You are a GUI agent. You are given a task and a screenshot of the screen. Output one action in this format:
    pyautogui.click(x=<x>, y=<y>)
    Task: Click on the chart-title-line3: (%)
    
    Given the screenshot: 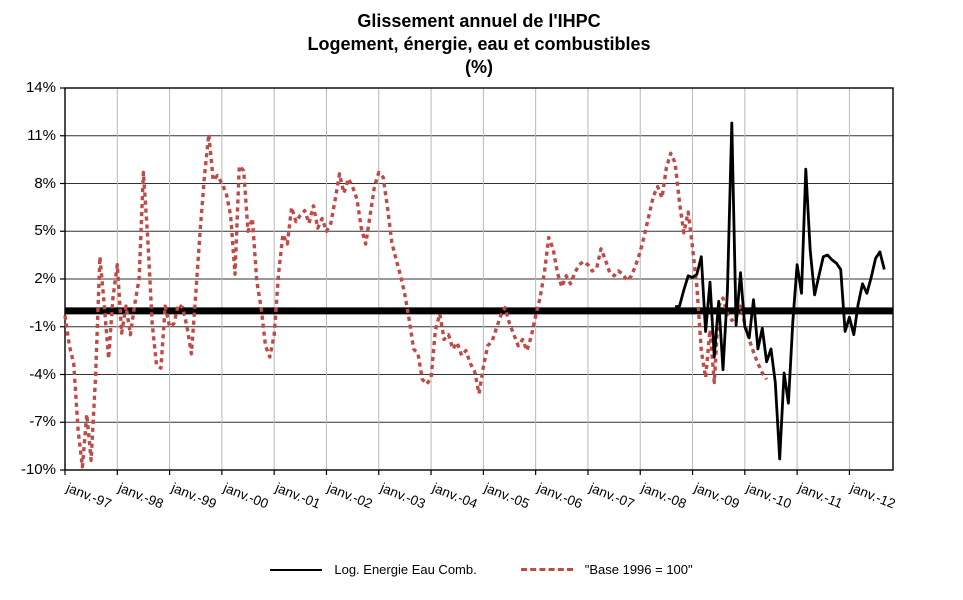 What is the action you would take?
    pyautogui.click(x=479, y=67)
    